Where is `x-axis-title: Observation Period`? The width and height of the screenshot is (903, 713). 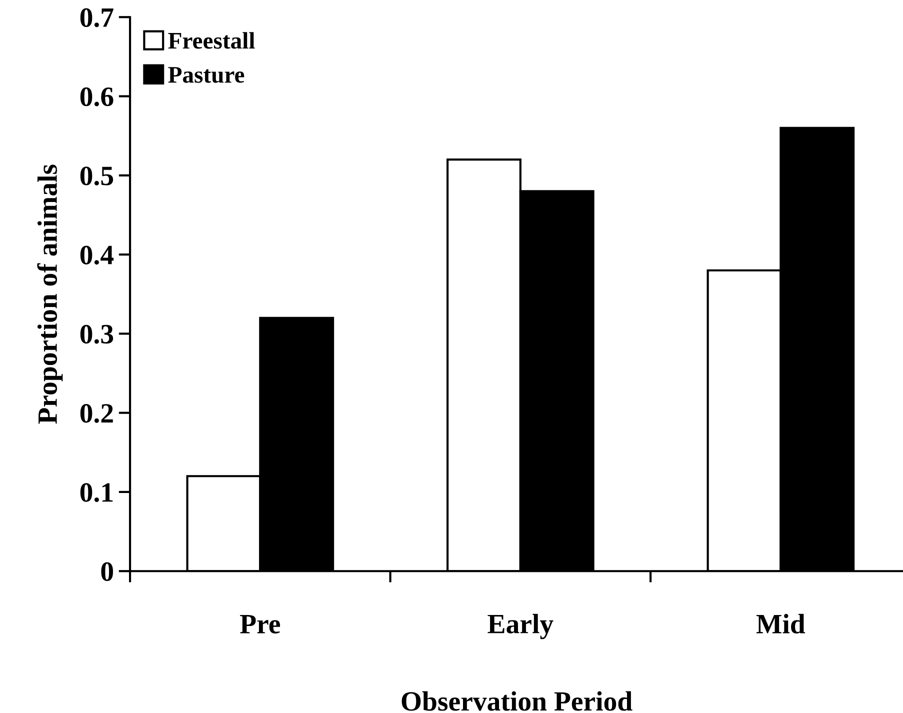 x-axis-title: Observation Period is located at coordinates (517, 701).